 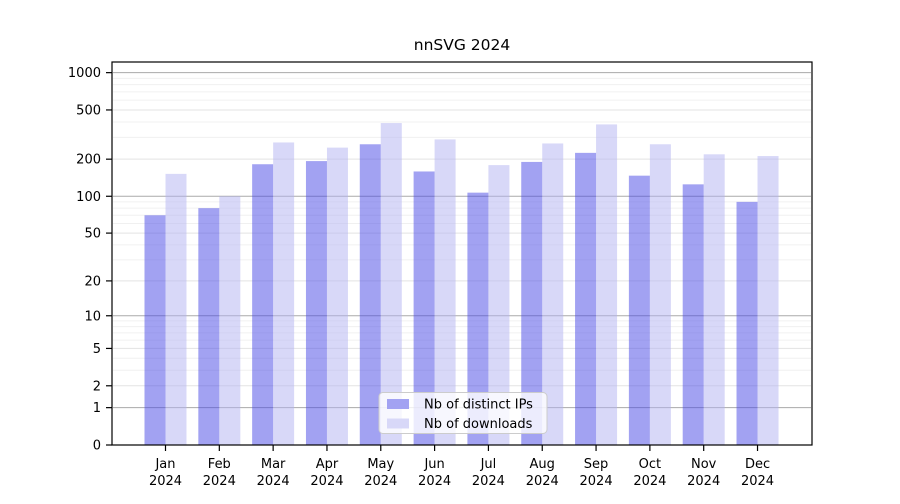 I want to click on xtick-label-month-oct: Oct, so click(x=650, y=464).